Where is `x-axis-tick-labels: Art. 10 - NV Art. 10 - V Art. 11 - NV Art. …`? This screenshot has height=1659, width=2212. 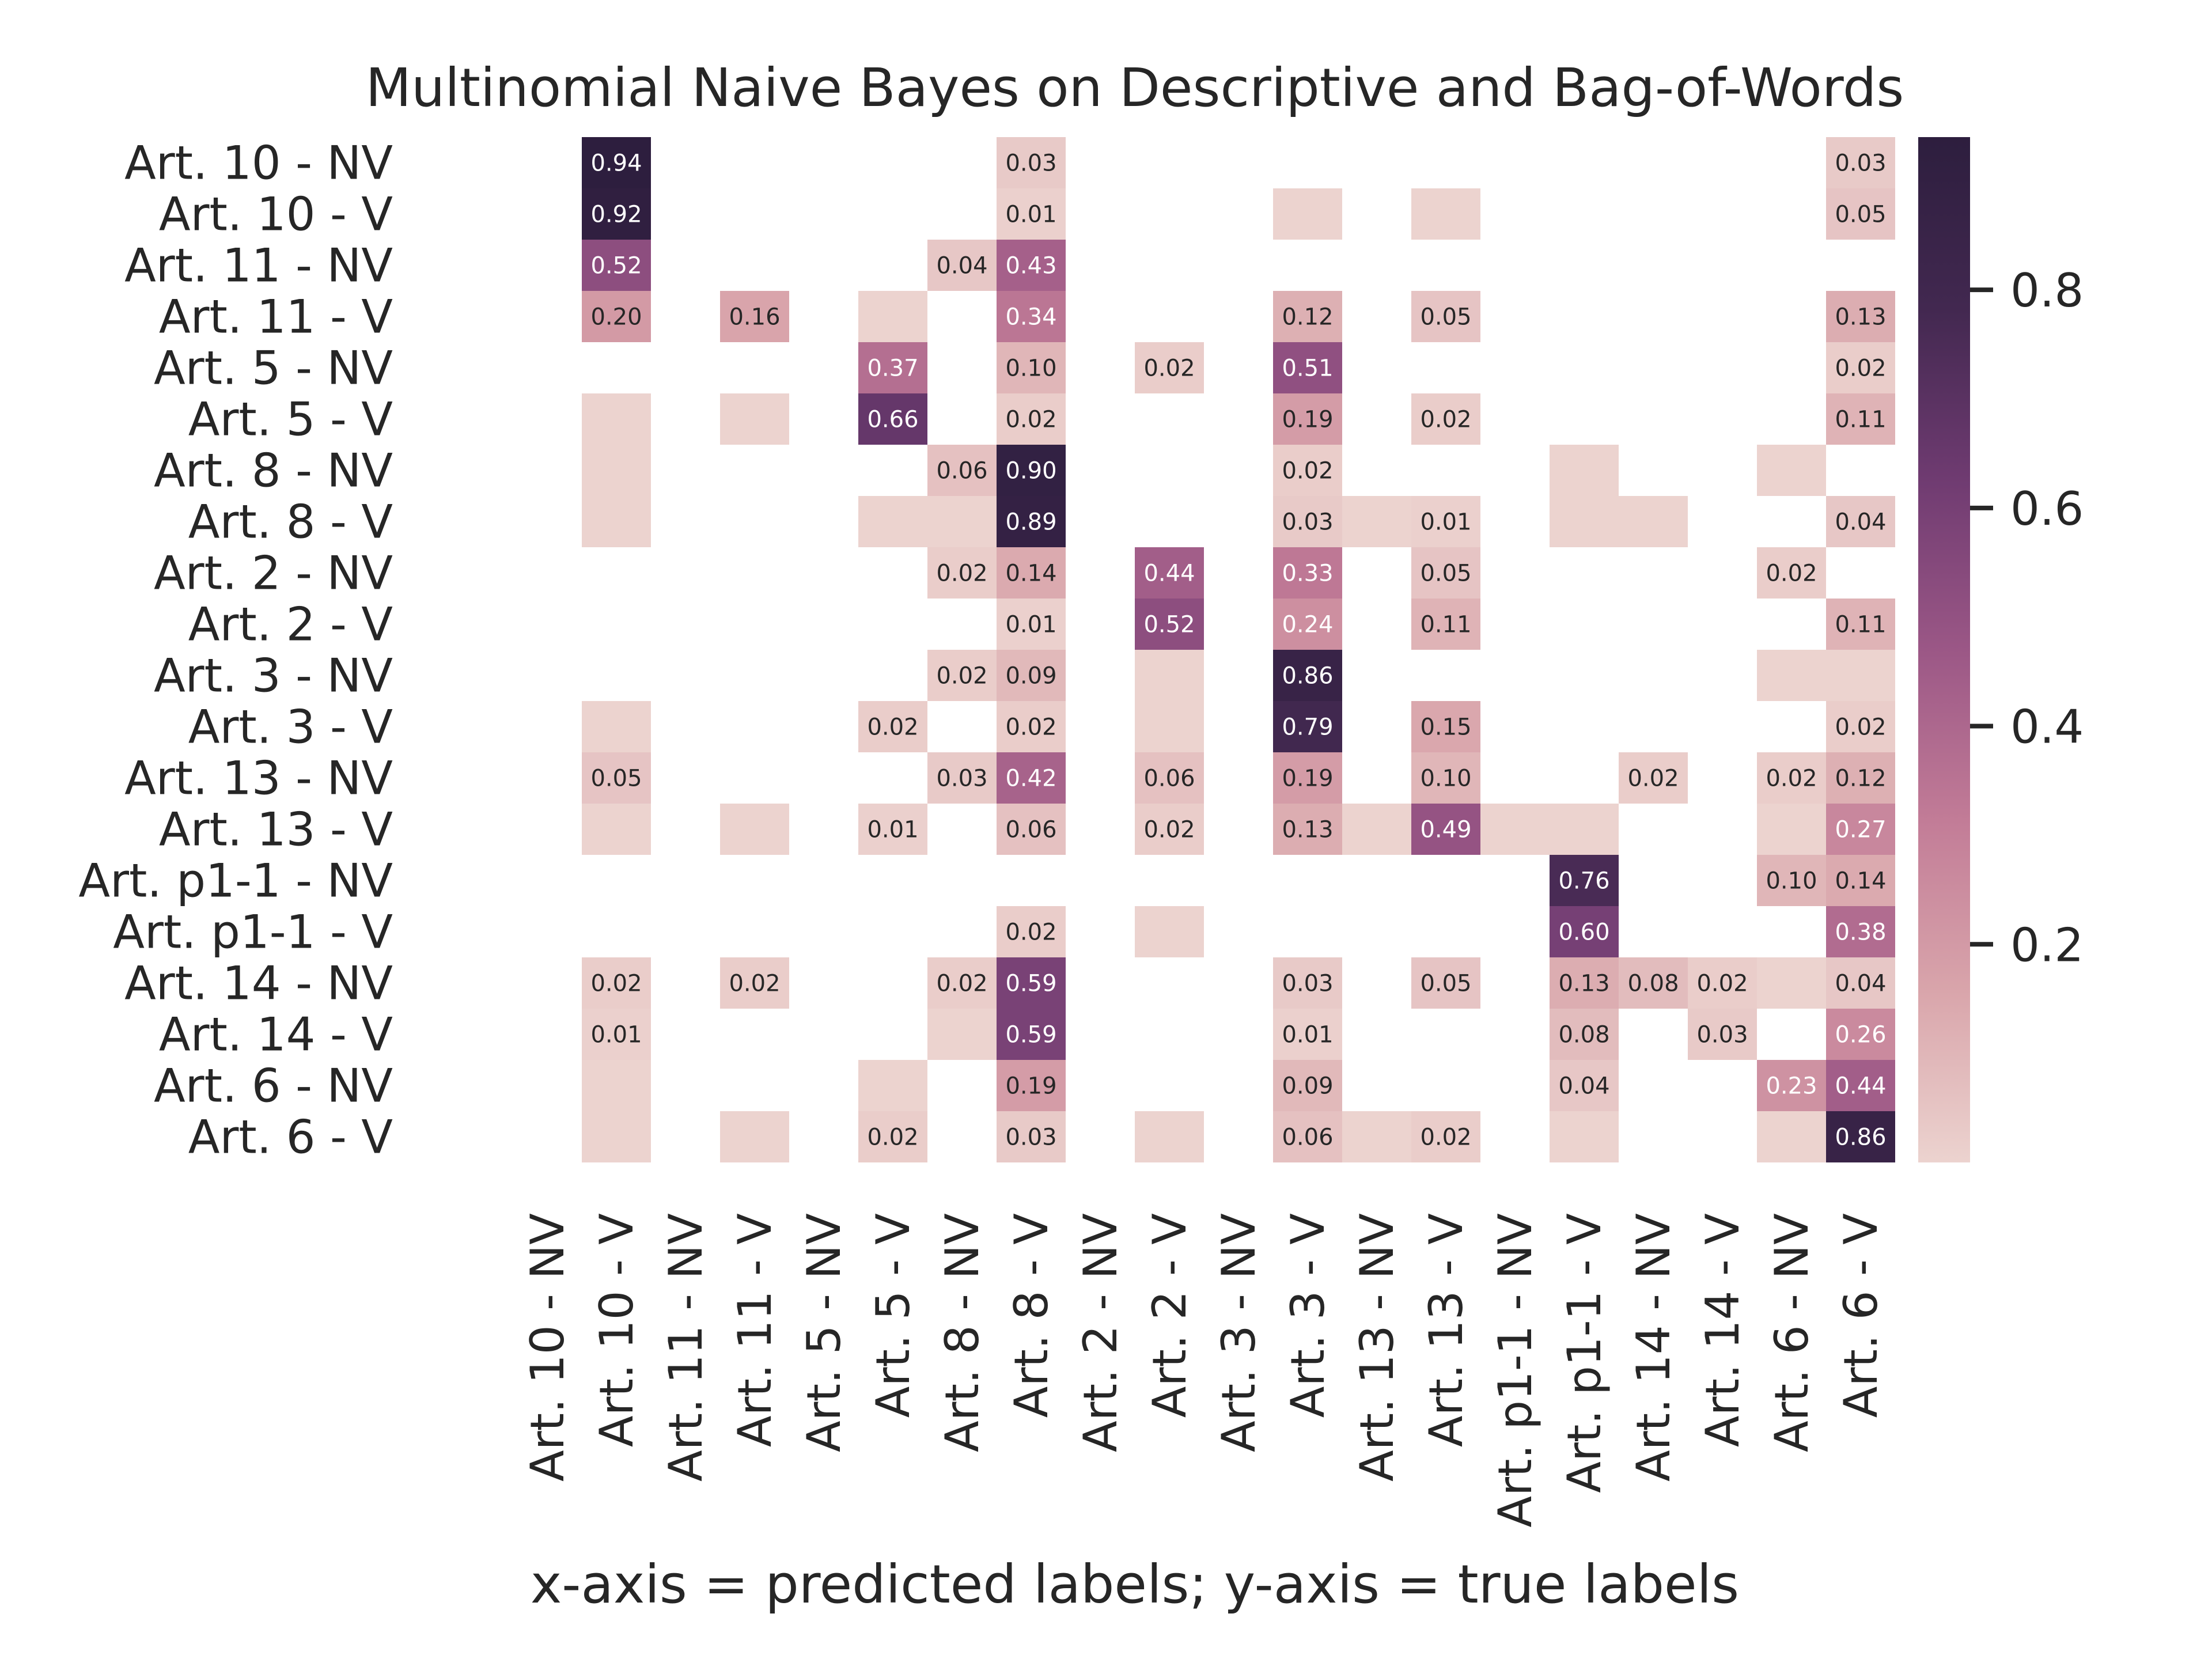 x-axis-tick-labels: Art. 10 - NV Art. 10 - V Art. 11 - NV Art. … is located at coordinates (1204, 1370).